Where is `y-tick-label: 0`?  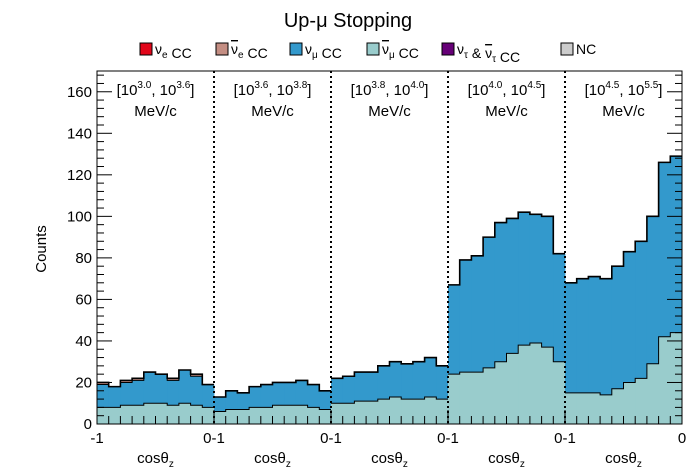
y-tick-label: 0 is located at coordinates (88, 424).